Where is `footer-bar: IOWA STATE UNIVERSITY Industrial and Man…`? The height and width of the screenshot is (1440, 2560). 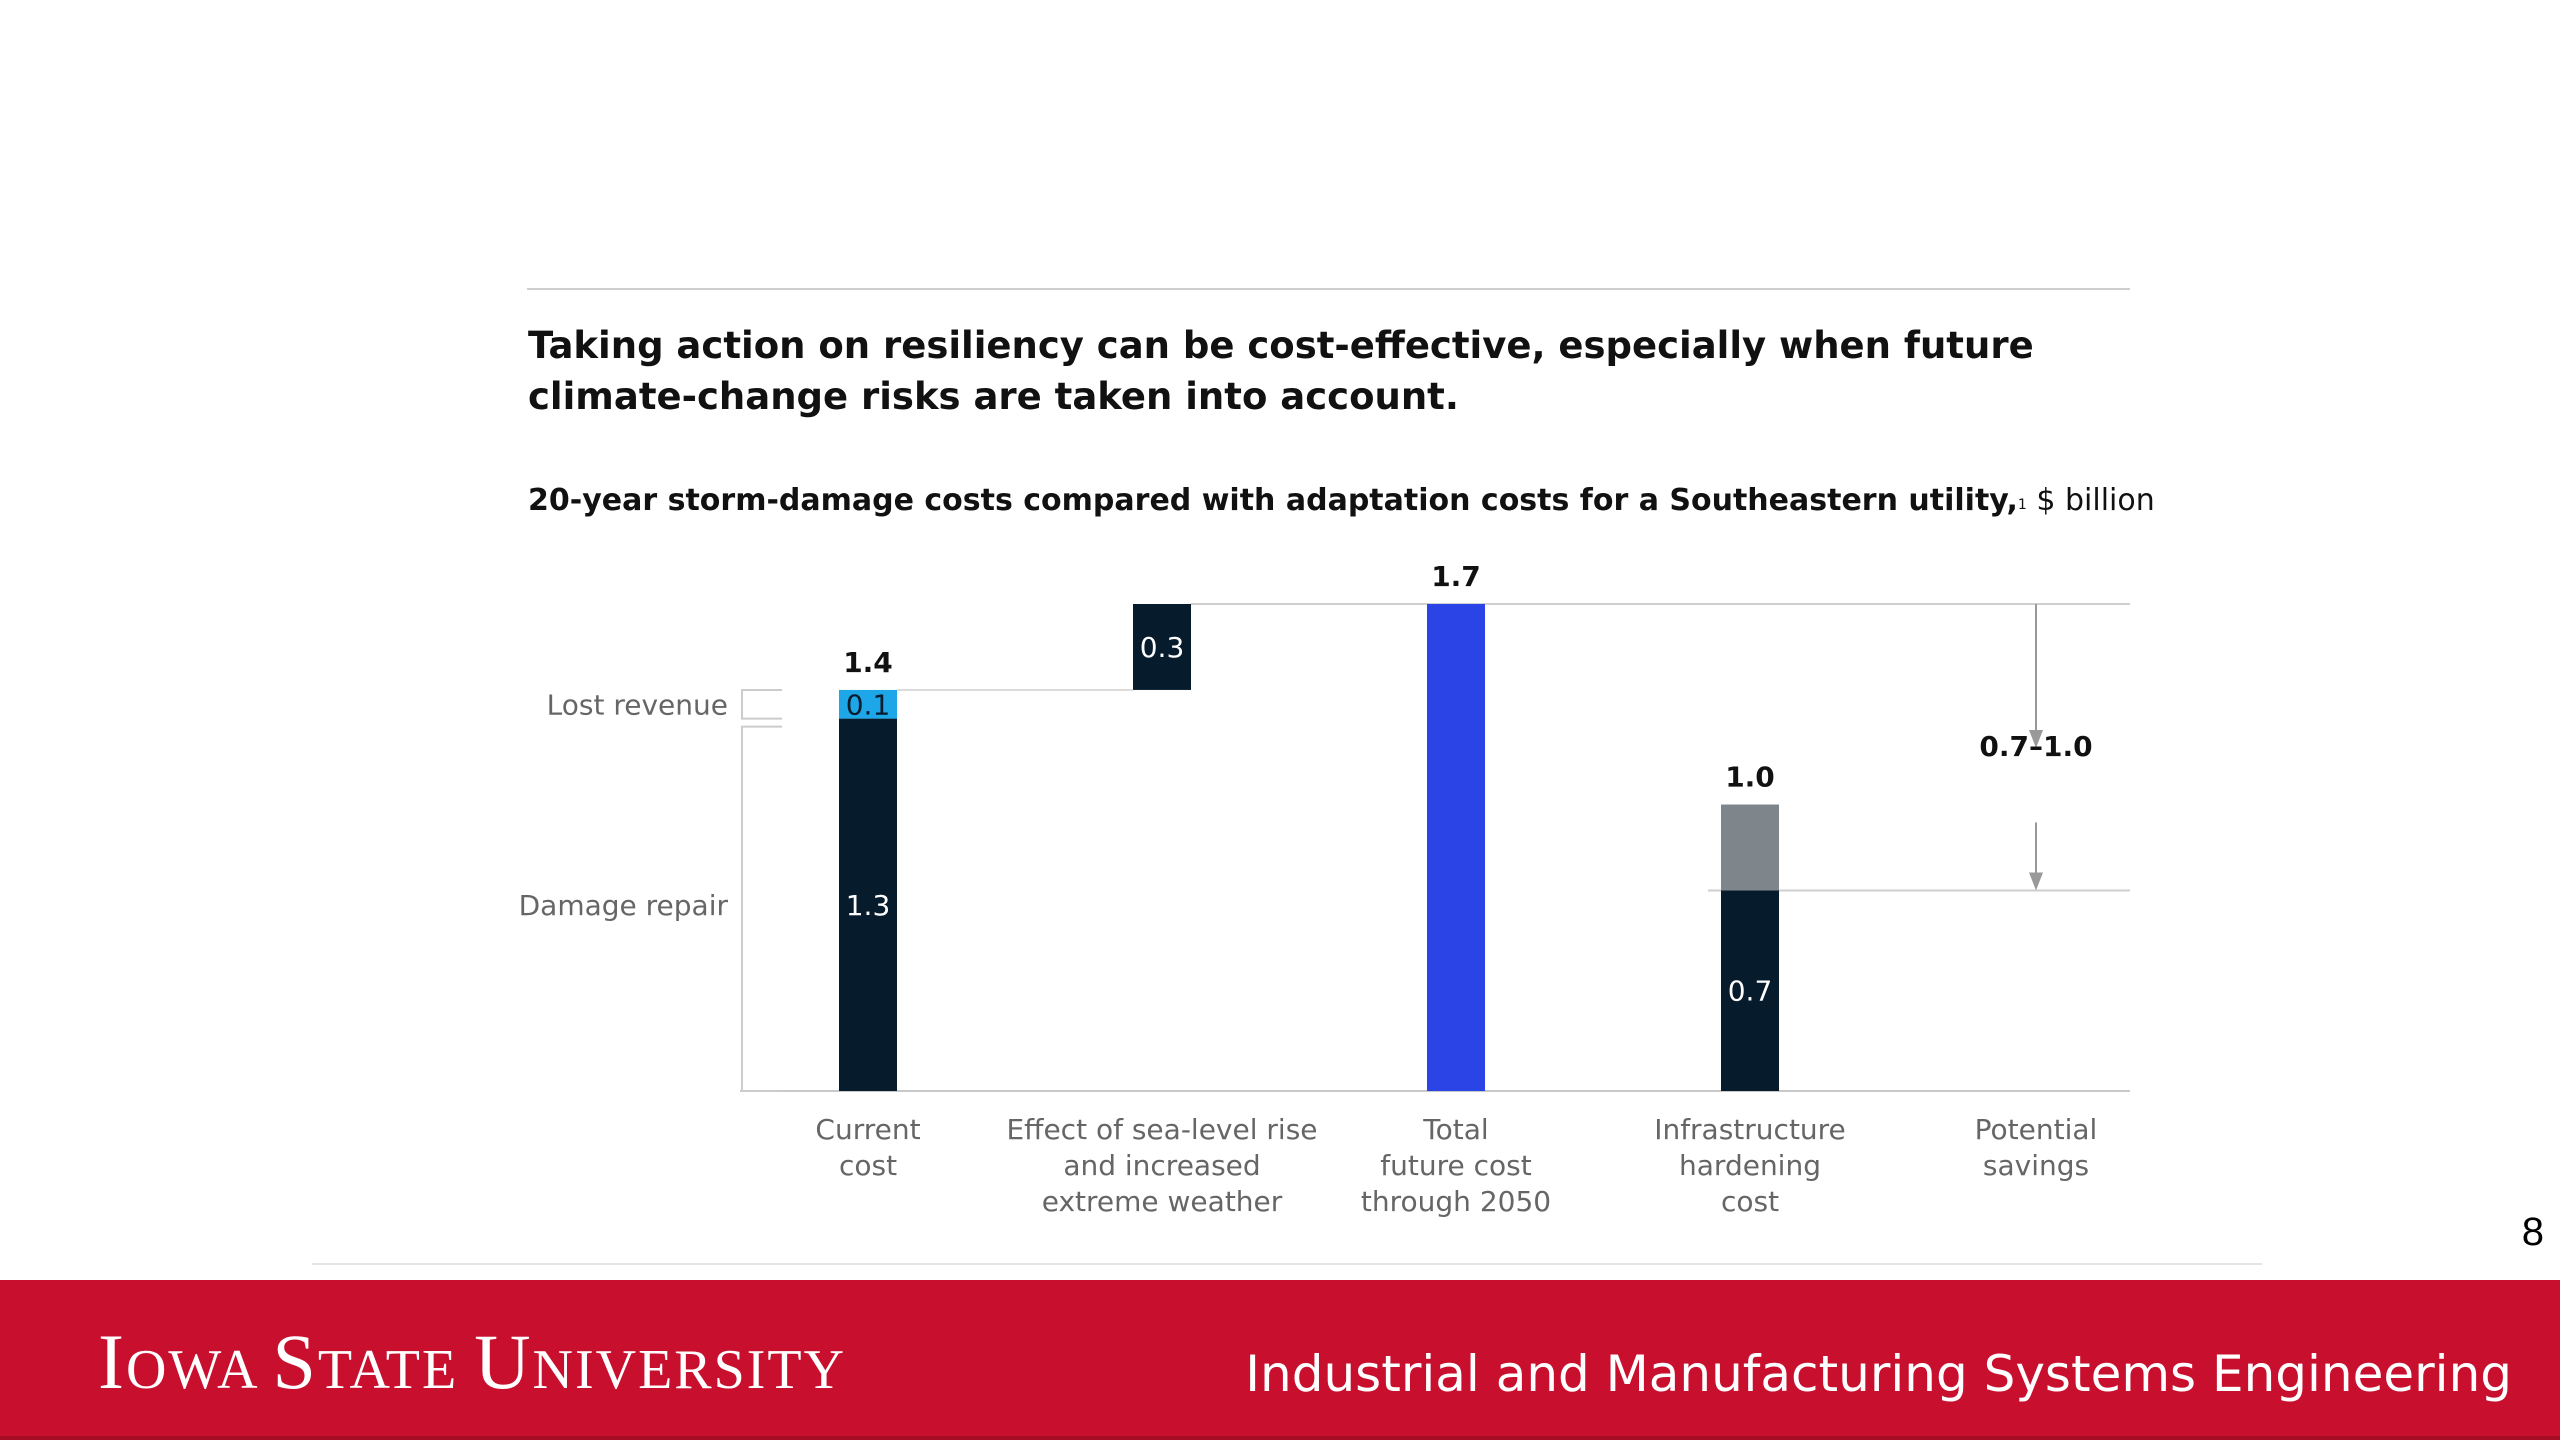
footer-bar: IOWA STATE UNIVERSITY Industrial and Man… is located at coordinates (1280, 1360).